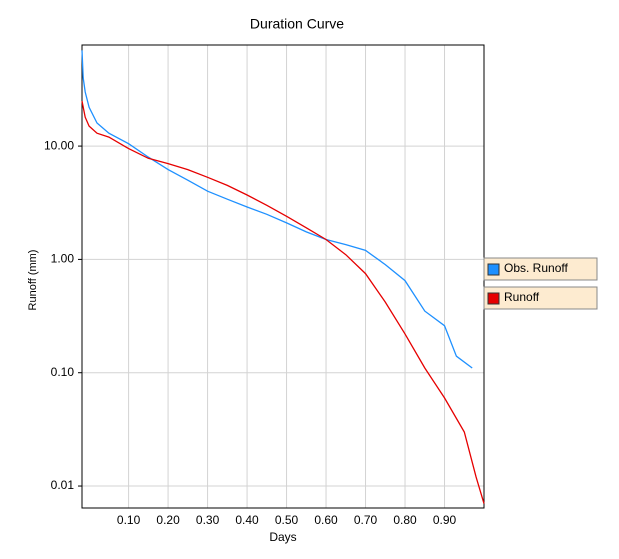  What do you see at coordinates (63, 259) in the screenshot?
I see `y-tick-label: 1.00` at bounding box center [63, 259].